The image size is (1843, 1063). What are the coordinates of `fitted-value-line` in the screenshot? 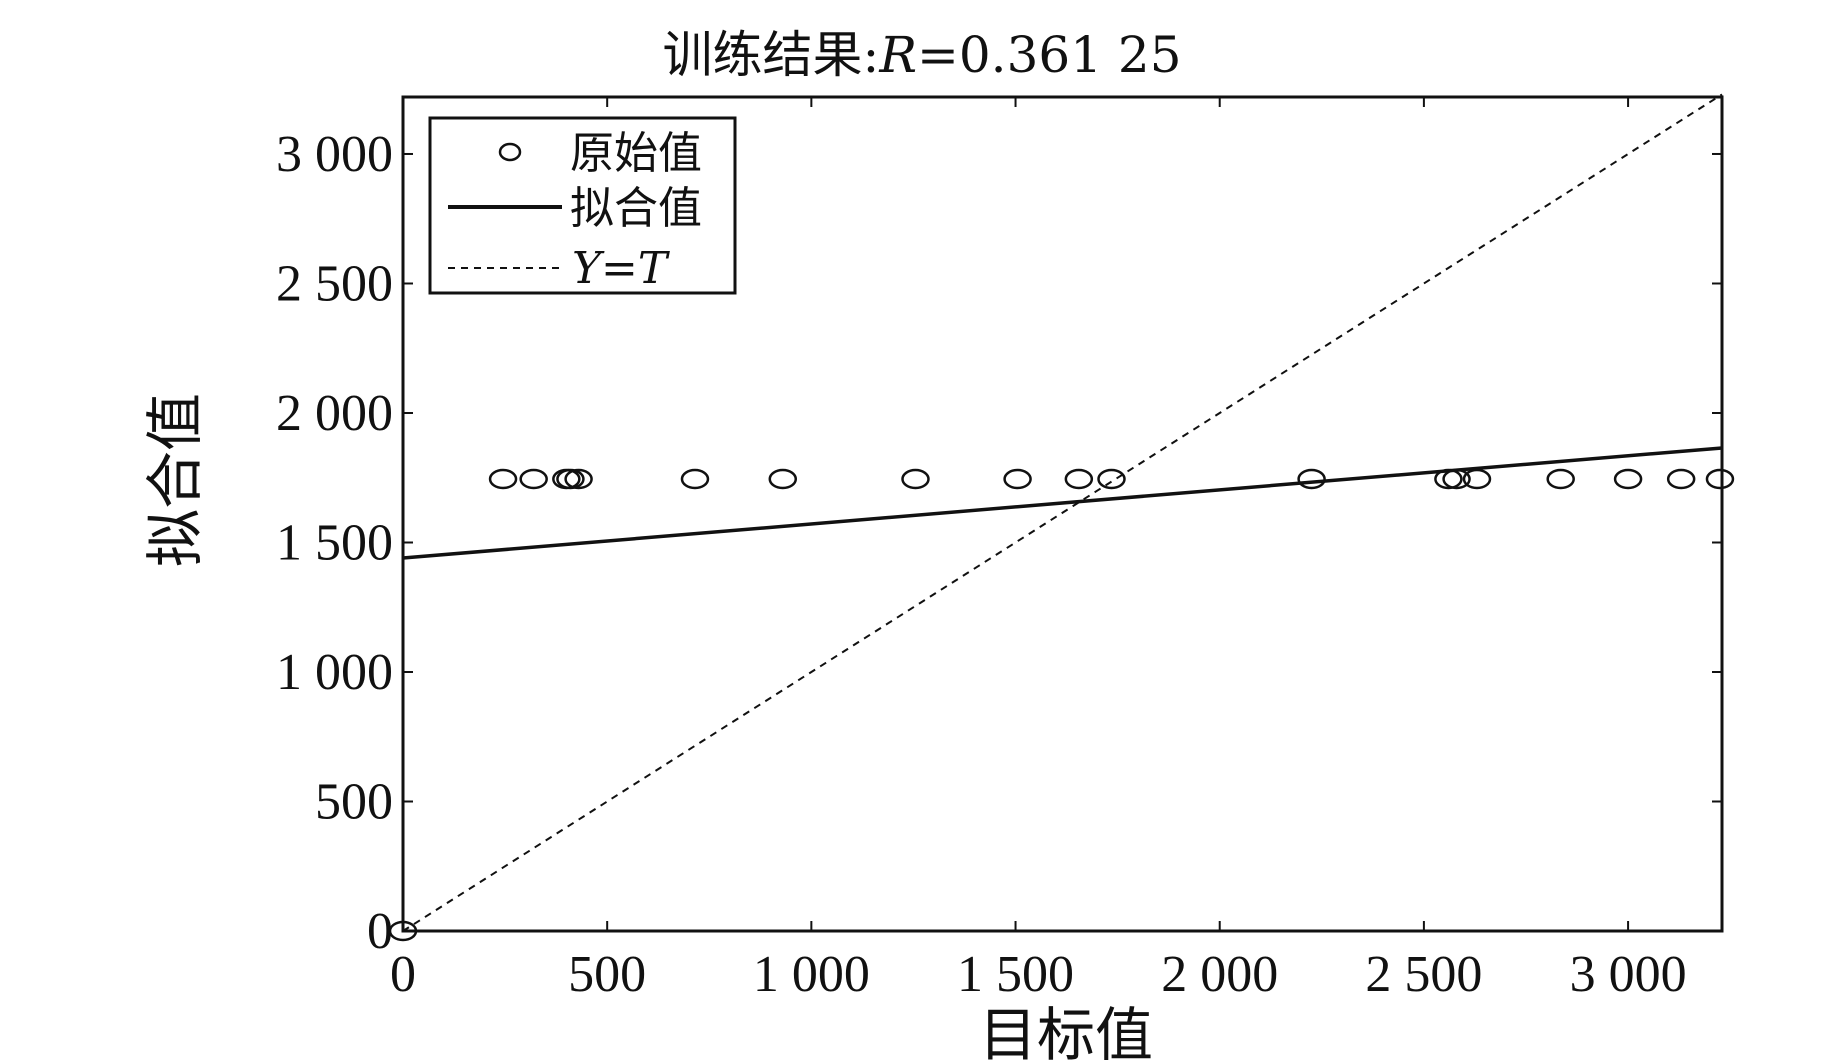 It's located at (1062, 503).